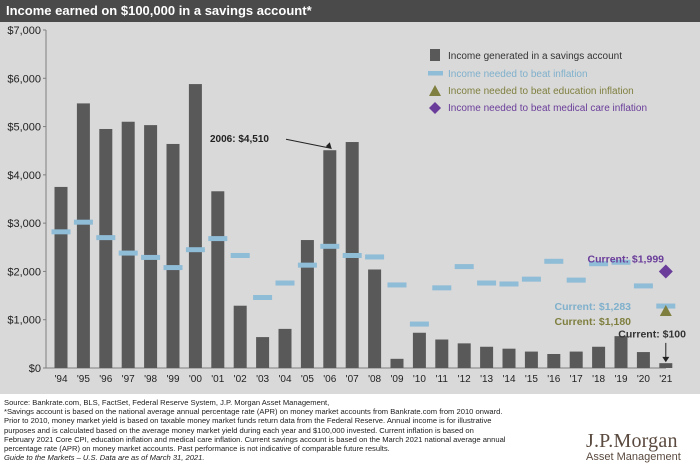 This screenshot has height=474, width=700. What do you see at coordinates (508, 379) in the screenshot?
I see `x-tick-label: '14` at bounding box center [508, 379].